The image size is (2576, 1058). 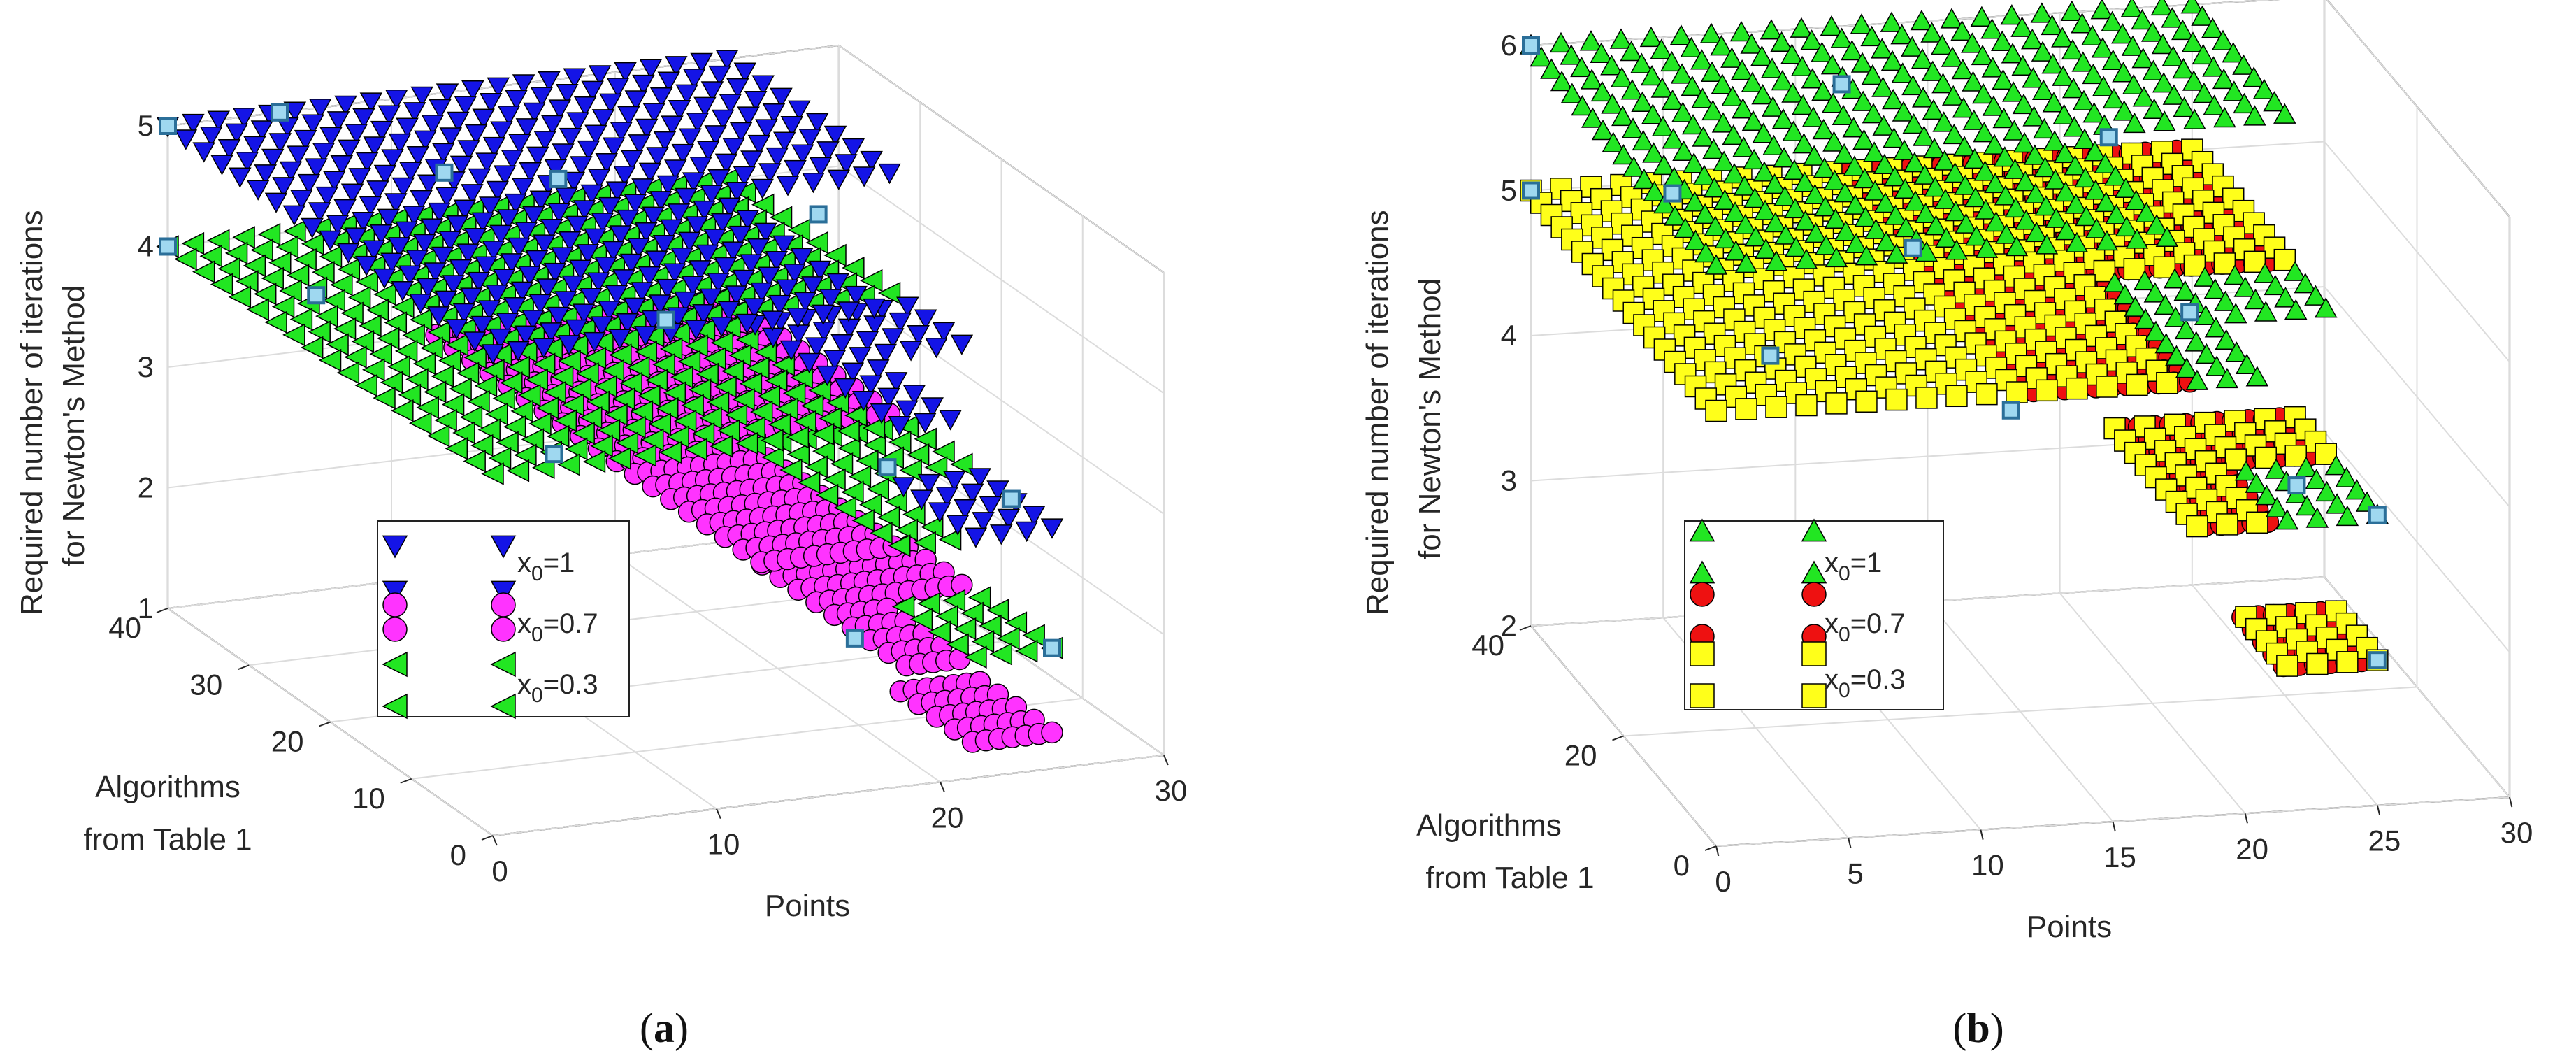 What do you see at coordinates (1702, 594) in the screenshot?
I see `b-legend-marker-1-a0` at bounding box center [1702, 594].